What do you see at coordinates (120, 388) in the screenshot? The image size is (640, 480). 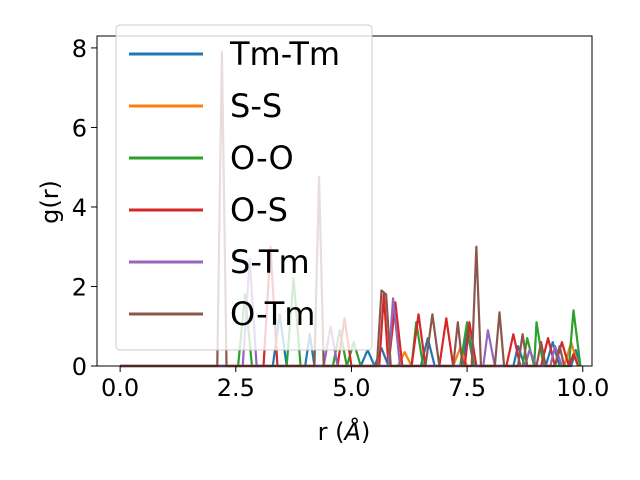 I see `x-tick-label: 0.0` at bounding box center [120, 388].